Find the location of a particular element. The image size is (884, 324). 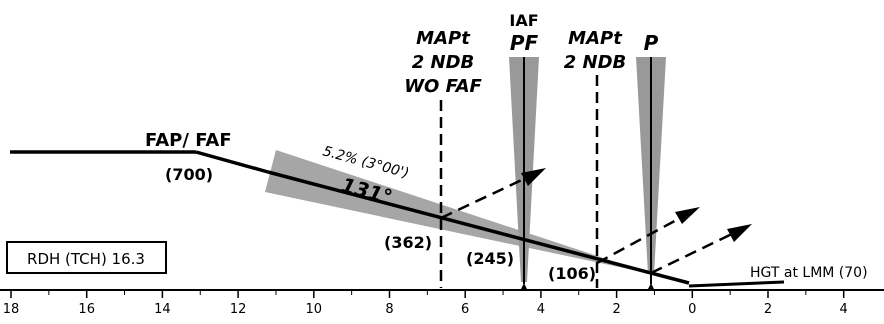

rdh-label: RDH (TCH) 16.3 is located at coordinates (86, 259).